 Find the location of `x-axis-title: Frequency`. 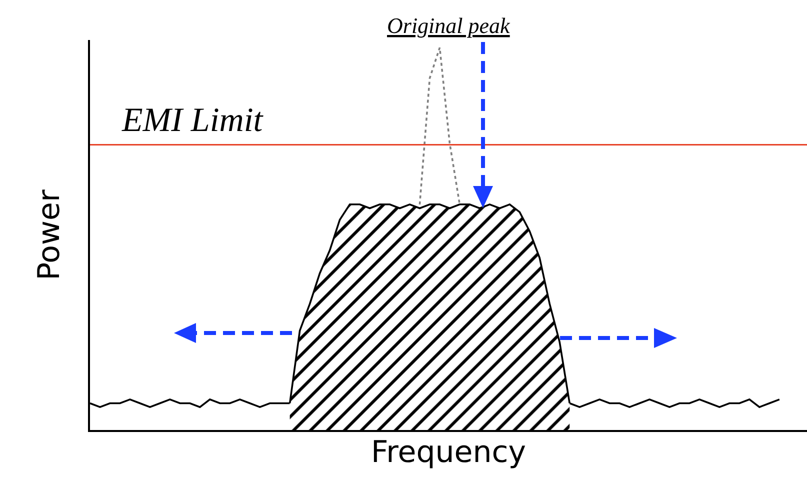

x-axis-title: Frequency is located at coordinates (448, 452).